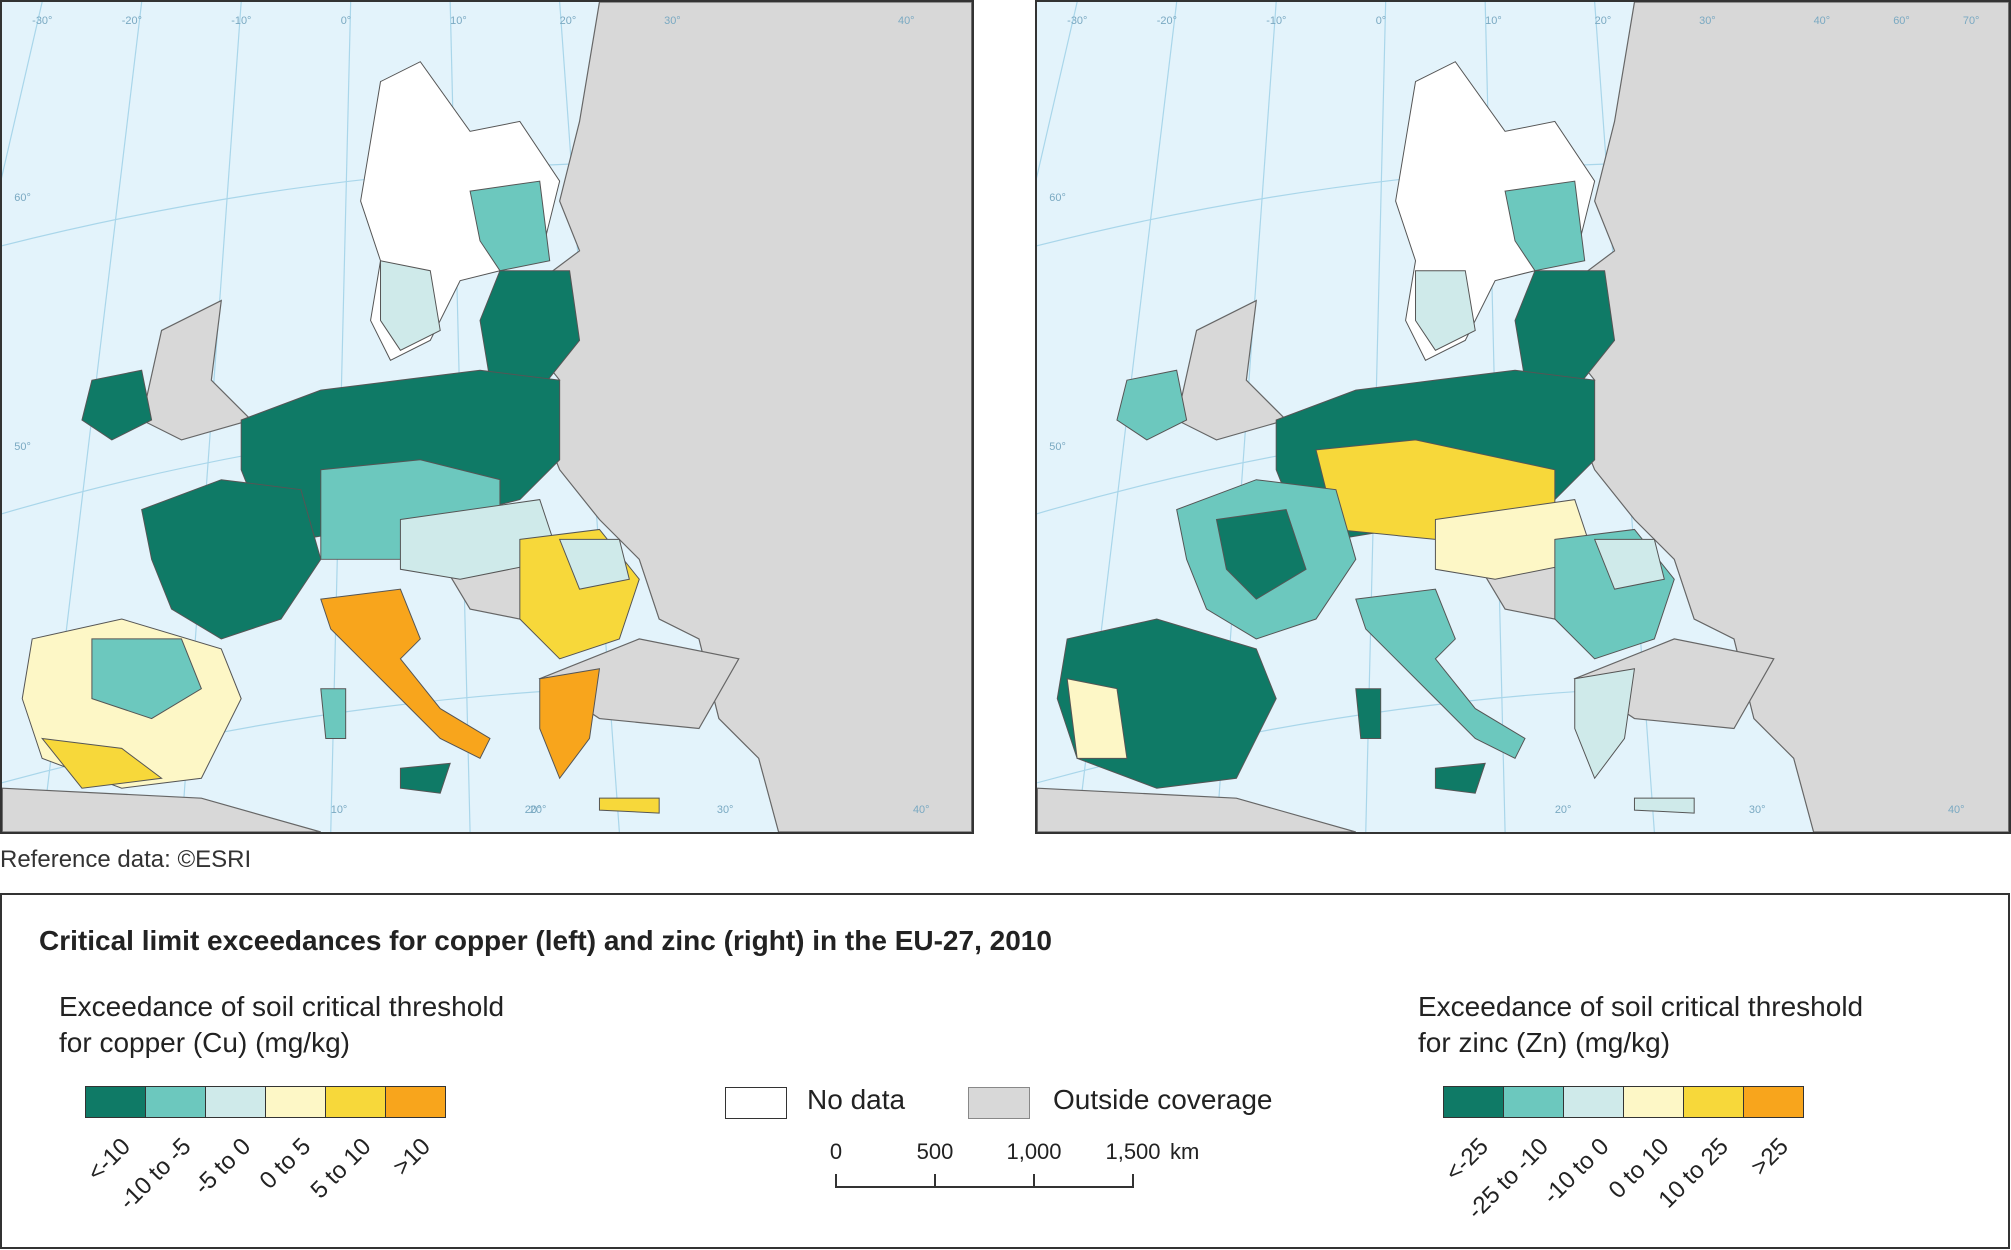 This screenshot has height=1250, width=2011. I want to click on copper-swatches, so click(265, 1102).